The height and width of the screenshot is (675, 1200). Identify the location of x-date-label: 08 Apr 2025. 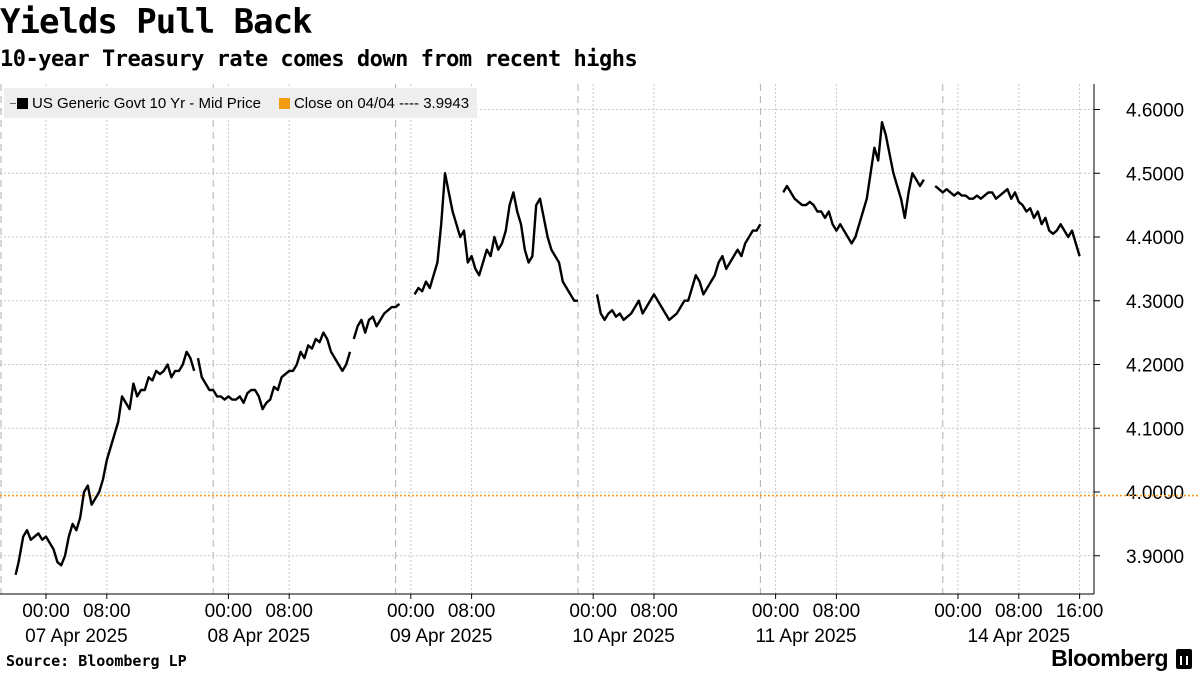
(259, 636).